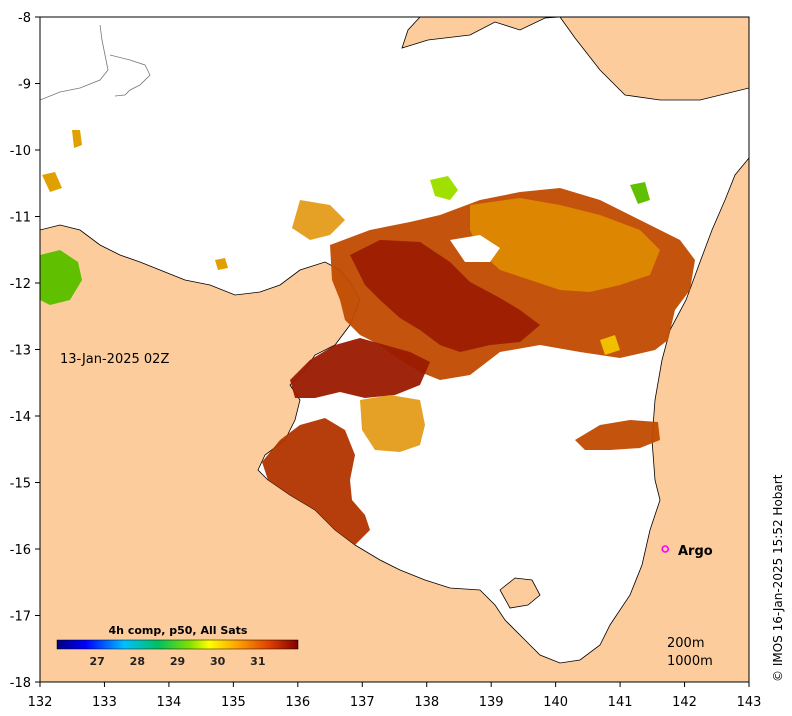  What do you see at coordinates (40, 702) in the screenshot?
I see `x-tick-label: 132` at bounding box center [40, 702].